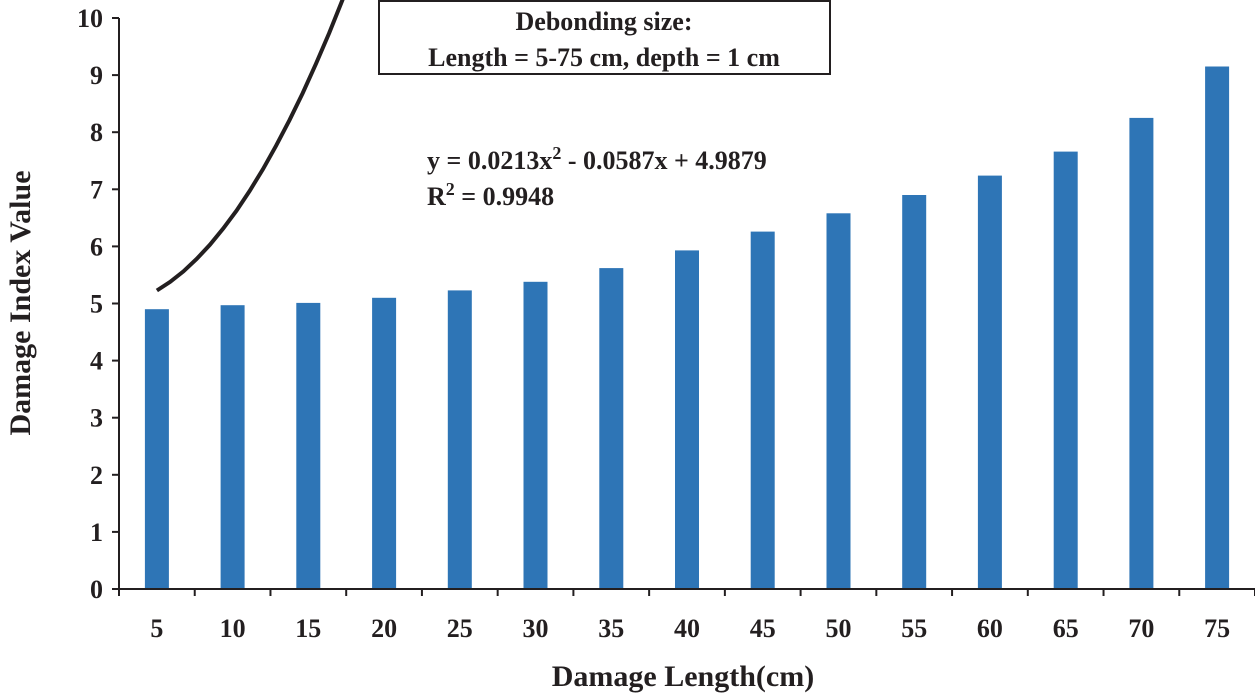 This screenshot has height=694, width=1255. I want to click on x-tick-label: 65, so click(1066, 628).